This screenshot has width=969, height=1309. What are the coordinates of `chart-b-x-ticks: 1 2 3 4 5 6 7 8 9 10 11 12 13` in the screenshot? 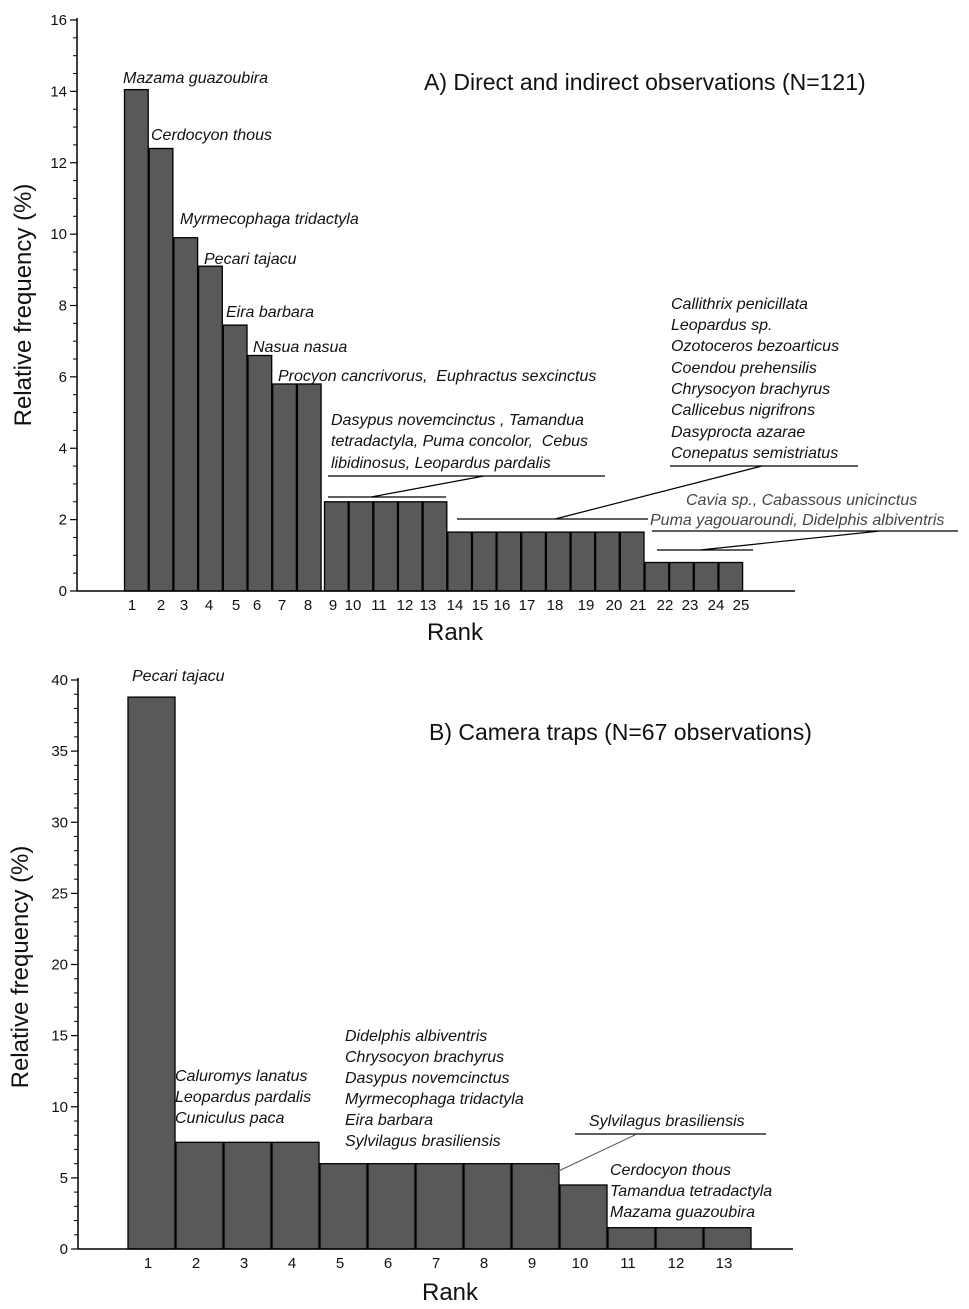 It's located at (438, 1263).